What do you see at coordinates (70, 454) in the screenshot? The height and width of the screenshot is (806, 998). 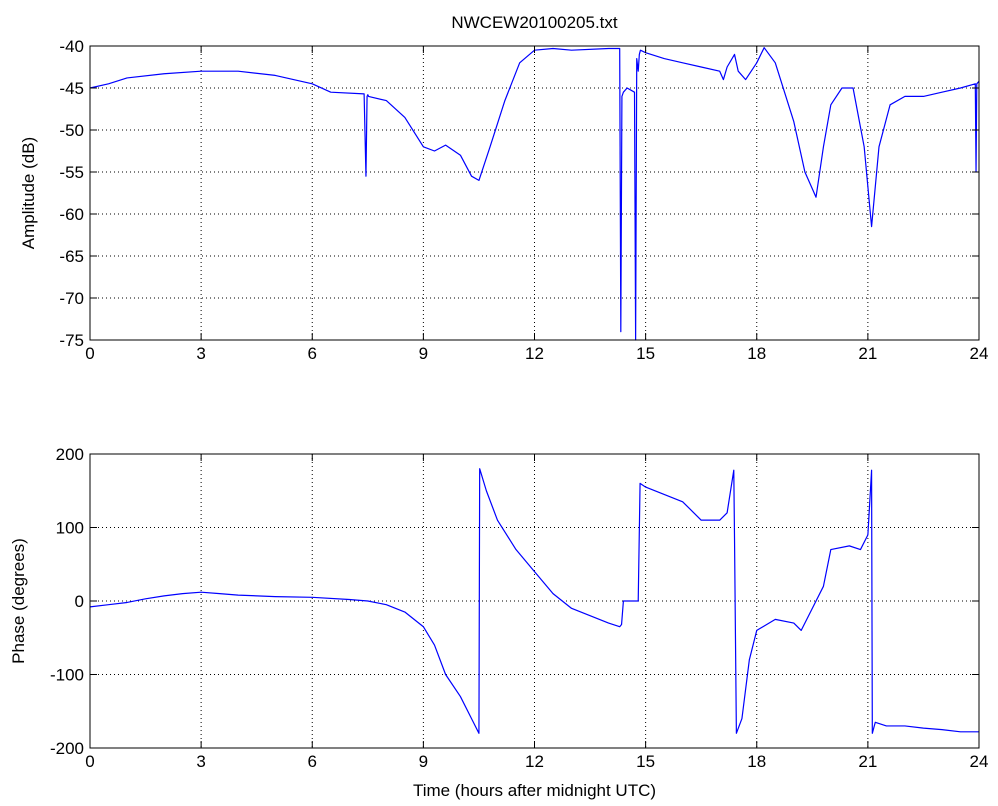 I see `y-tick-label: 200` at bounding box center [70, 454].